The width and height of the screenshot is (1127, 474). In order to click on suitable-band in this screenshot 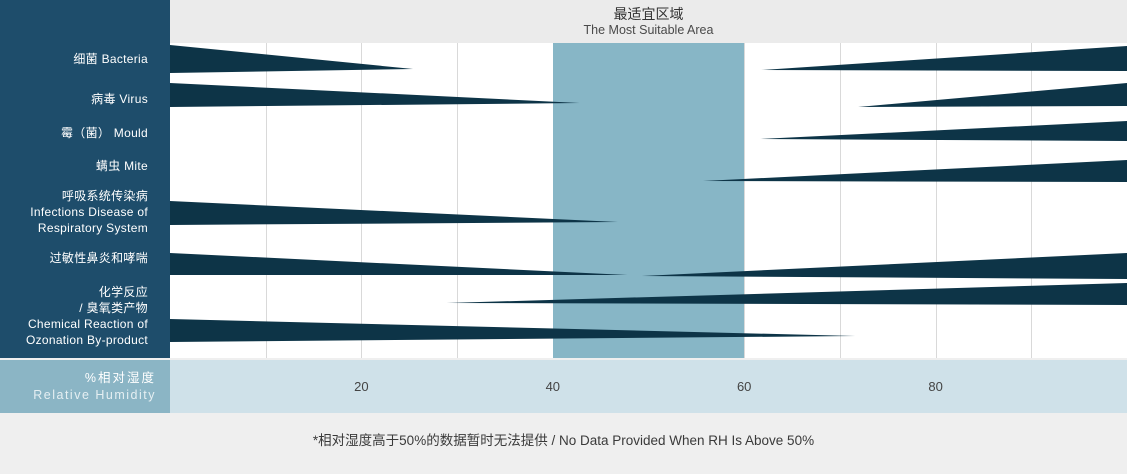, I will do `click(648, 200)`.